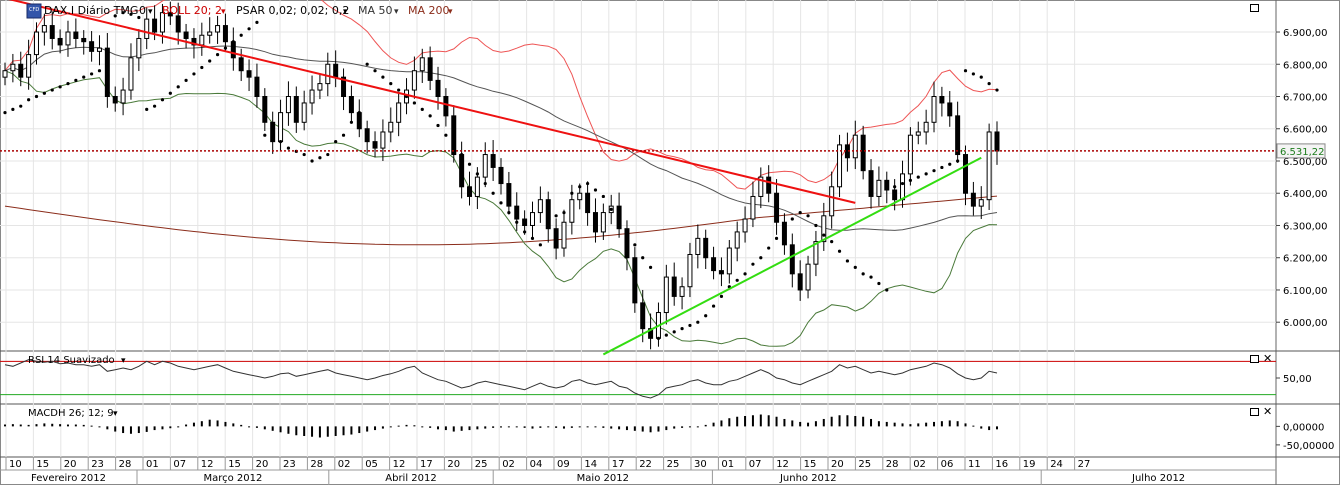  Describe the element at coordinates (396, 12) in the screenshot. I see `ma50-dropdown-icon: ▾` at that location.